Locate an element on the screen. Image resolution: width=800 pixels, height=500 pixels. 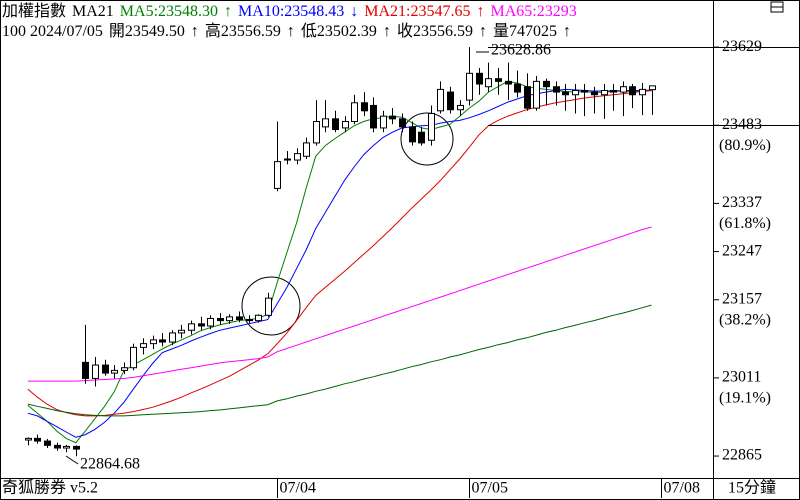
annotation-leader is located at coordinates (72, 460).